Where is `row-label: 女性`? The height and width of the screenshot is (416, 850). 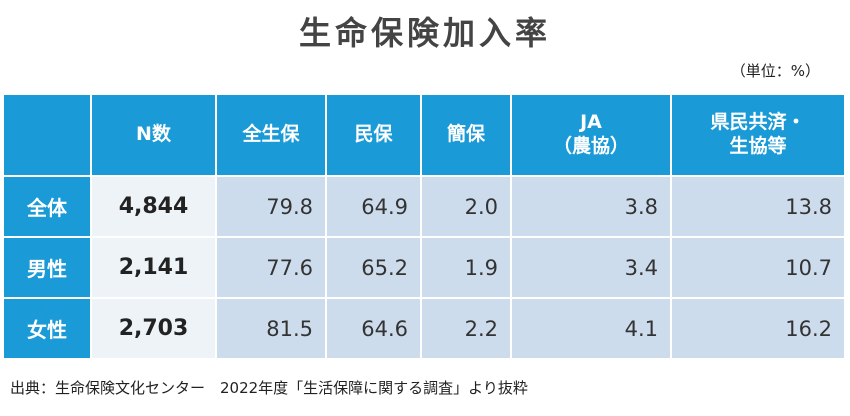 row-label: 女性 is located at coordinates (48, 329).